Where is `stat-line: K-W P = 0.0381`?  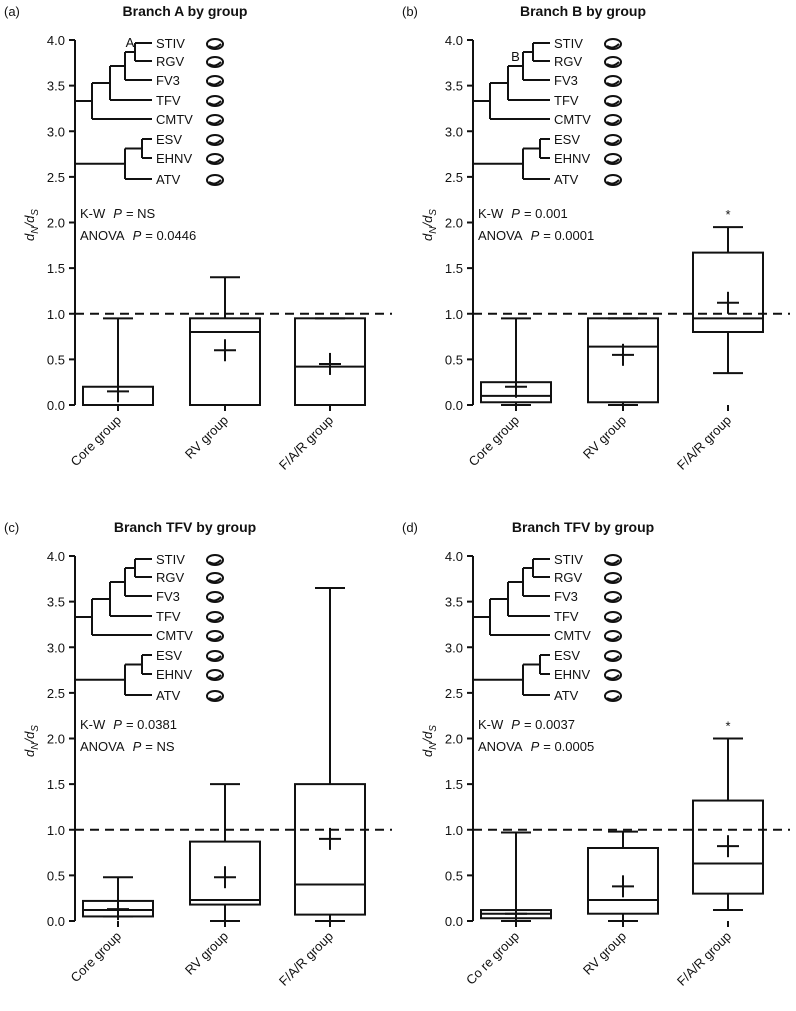
stat-line: K-W P = 0.0381 is located at coordinates (128, 724).